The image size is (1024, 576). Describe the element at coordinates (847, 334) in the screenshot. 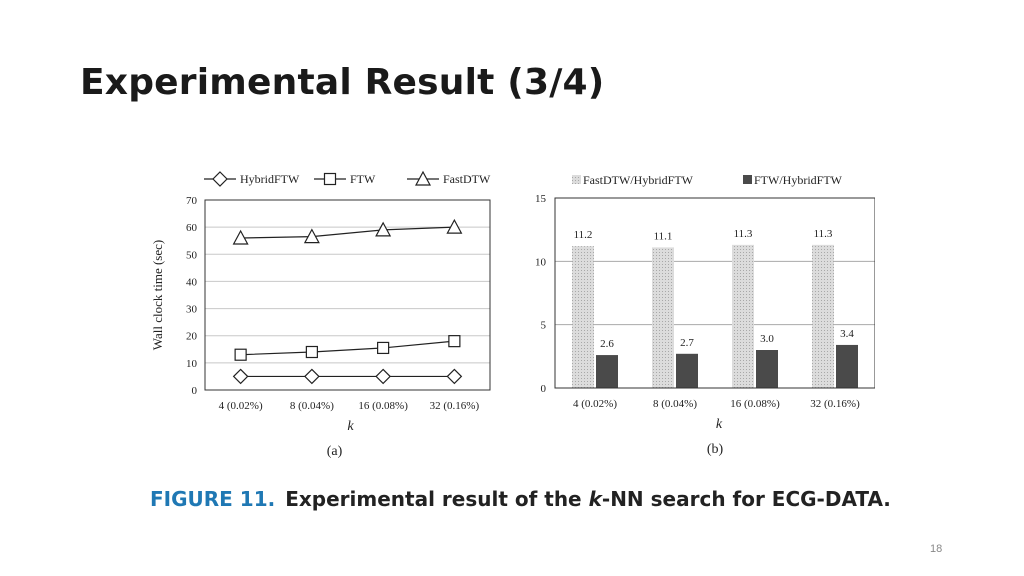

I see `data-label: 3.4` at that location.